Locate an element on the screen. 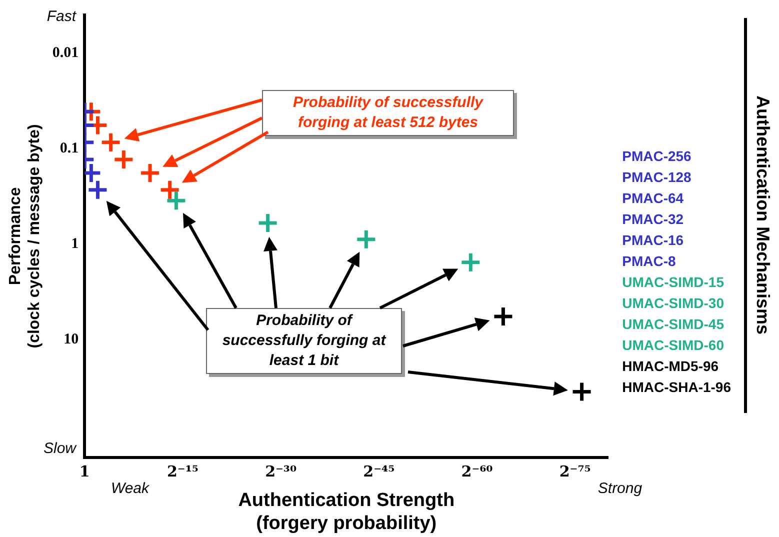 Image resolution: width=779 pixels, height=537 pixels. x-tick-label: 2⁻¹⁵ is located at coordinates (182, 471).